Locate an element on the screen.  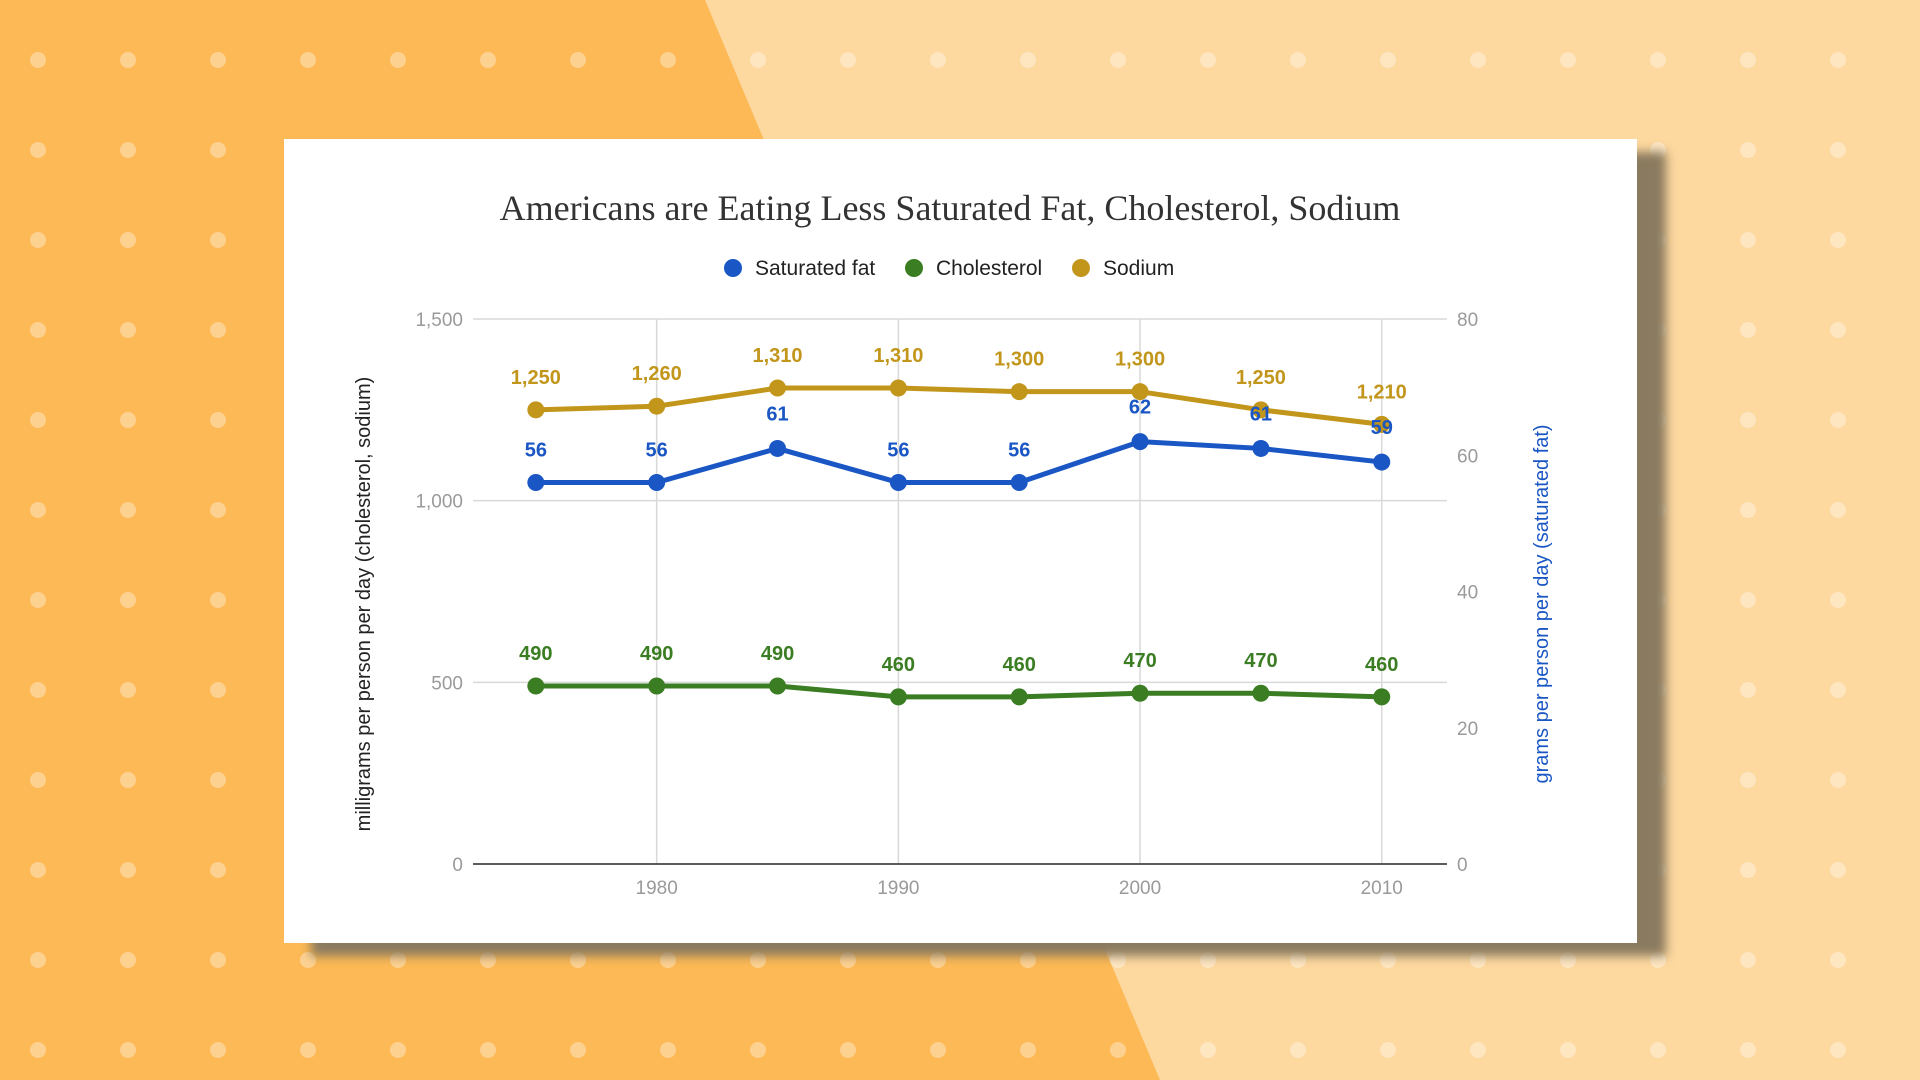
y-tick-right-label: 0 is located at coordinates (1462, 865).